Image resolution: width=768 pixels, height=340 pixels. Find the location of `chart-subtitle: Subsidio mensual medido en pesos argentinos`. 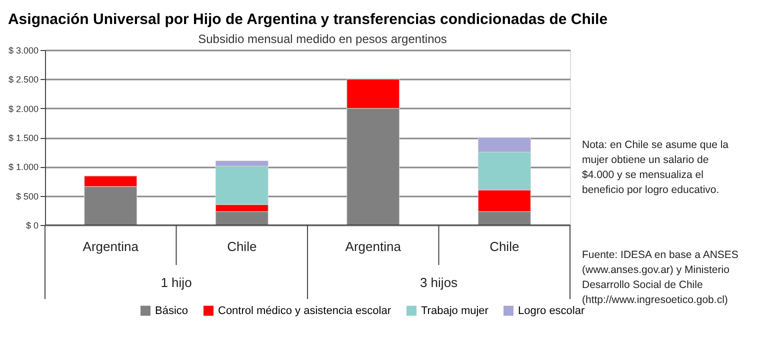

chart-subtitle: Subsidio mensual medido en pesos argentinos is located at coordinates (322, 39).